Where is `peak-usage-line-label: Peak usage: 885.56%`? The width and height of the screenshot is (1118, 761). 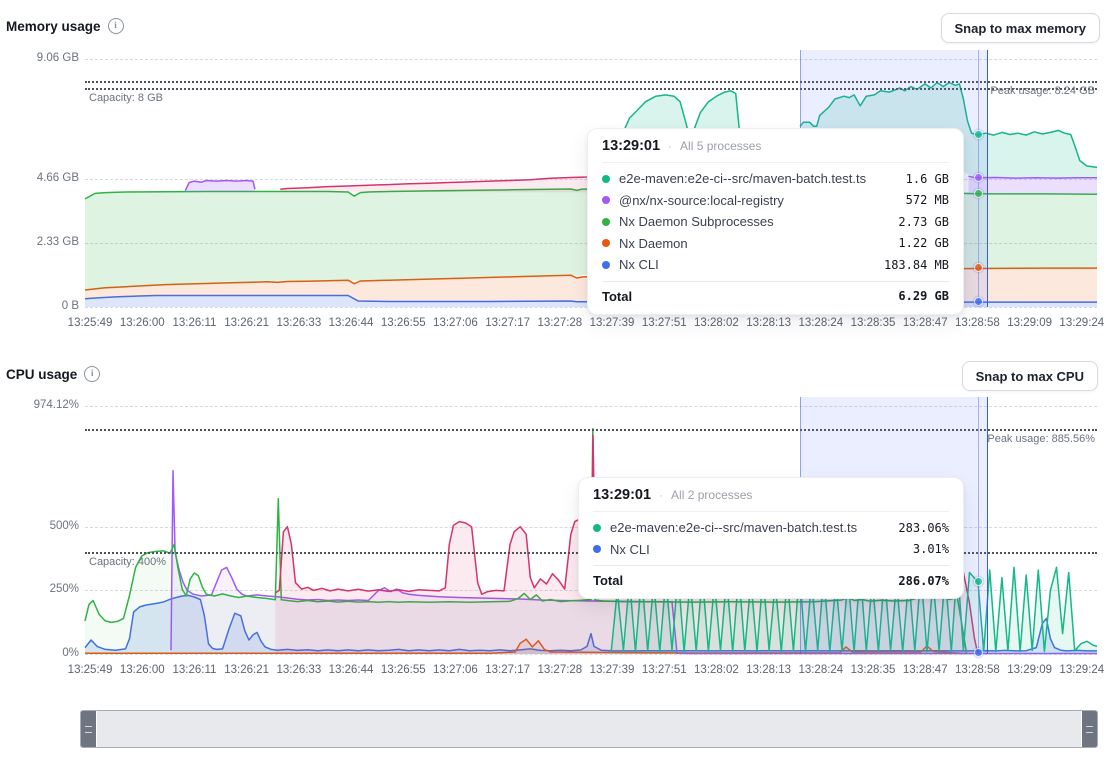 peak-usage-line-label: Peak usage: 885.56% is located at coordinates (1041, 438).